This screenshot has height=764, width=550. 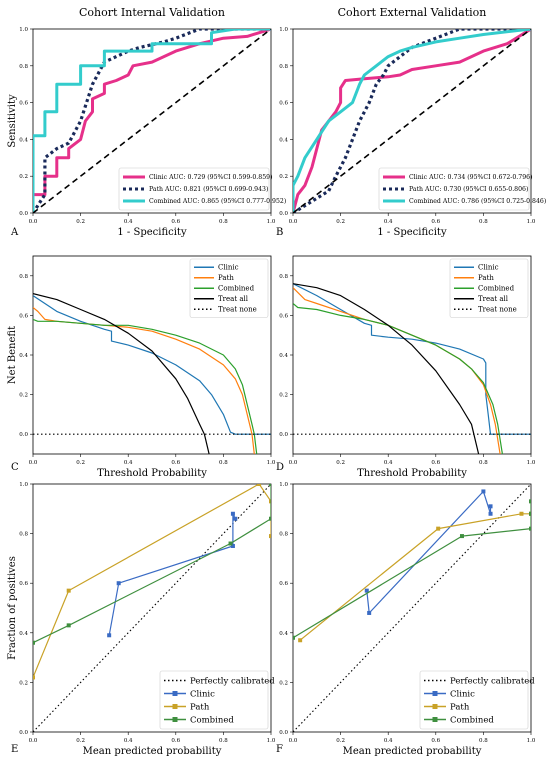 What do you see at coordinates (412, 12) in the screenshot?
I see `chart-title: Cohort External Validation` at bounding box center [412, 12].